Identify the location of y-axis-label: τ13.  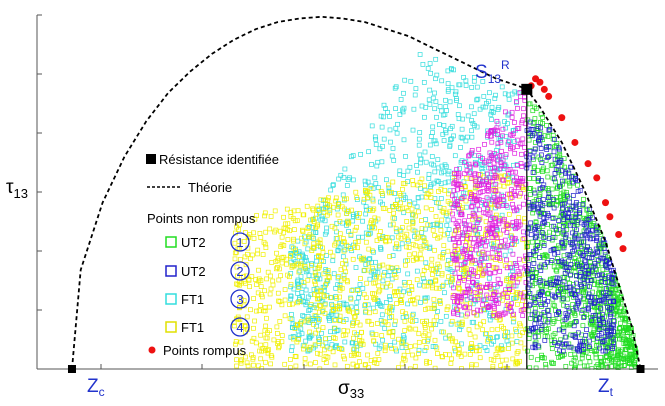
(17, 189).